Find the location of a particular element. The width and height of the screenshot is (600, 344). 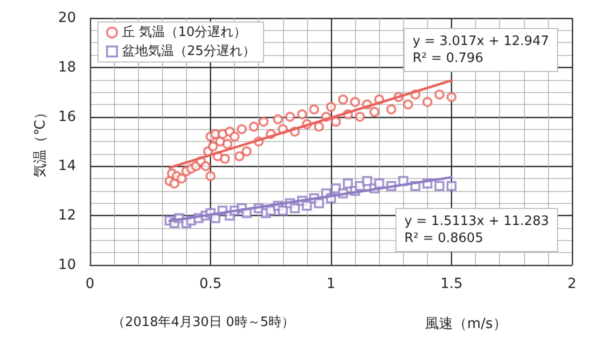

y-tick-label: 20 is located at coordinates (67, 18).